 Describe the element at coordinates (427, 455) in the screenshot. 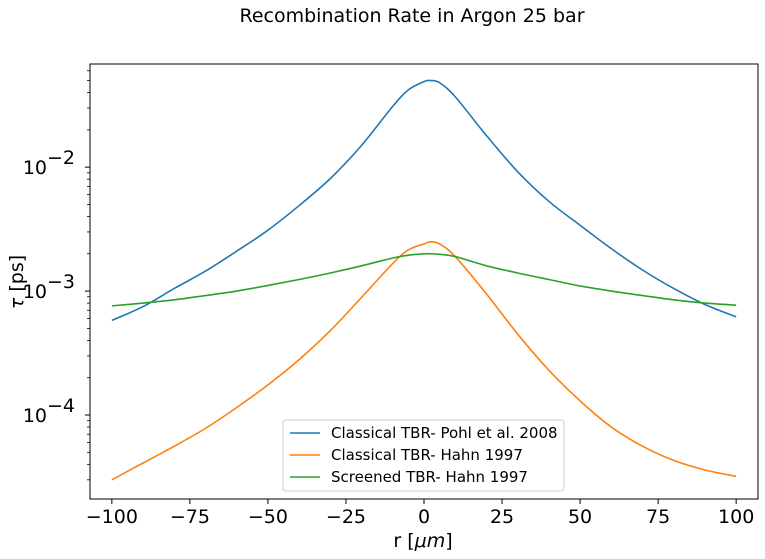

I see `legend-label-hahn-classical: Classical TBR- Hahn 1997` at that location.